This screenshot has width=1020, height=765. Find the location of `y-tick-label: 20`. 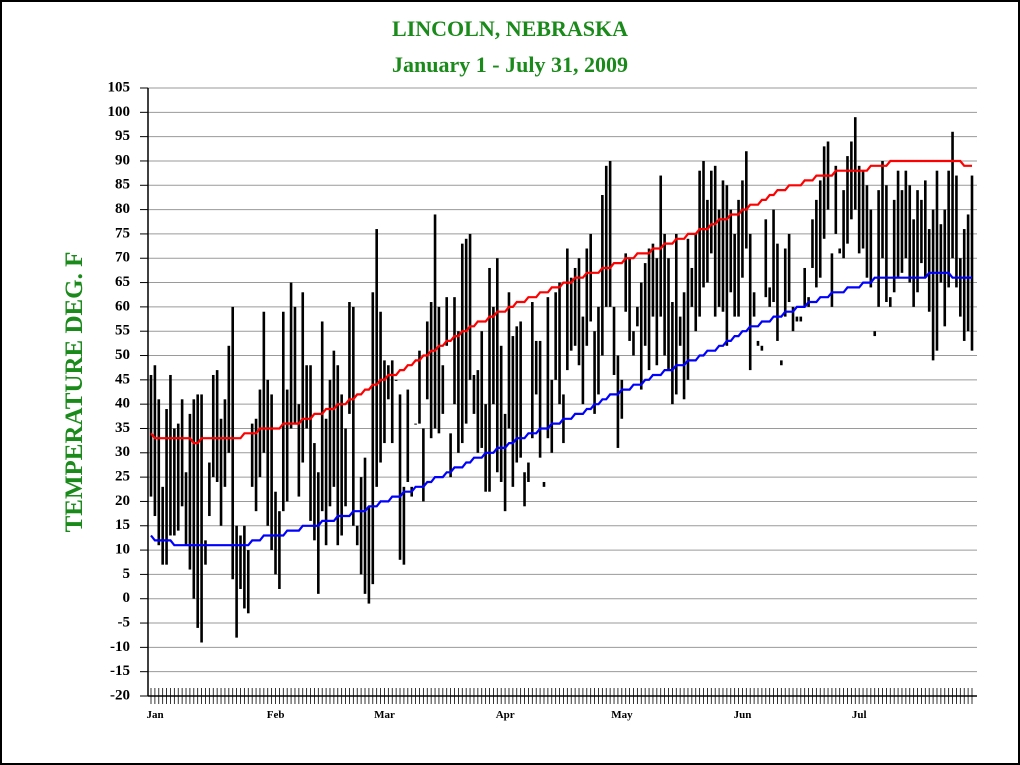

y-tick-label: 20 is located at coordinates (122, 501).